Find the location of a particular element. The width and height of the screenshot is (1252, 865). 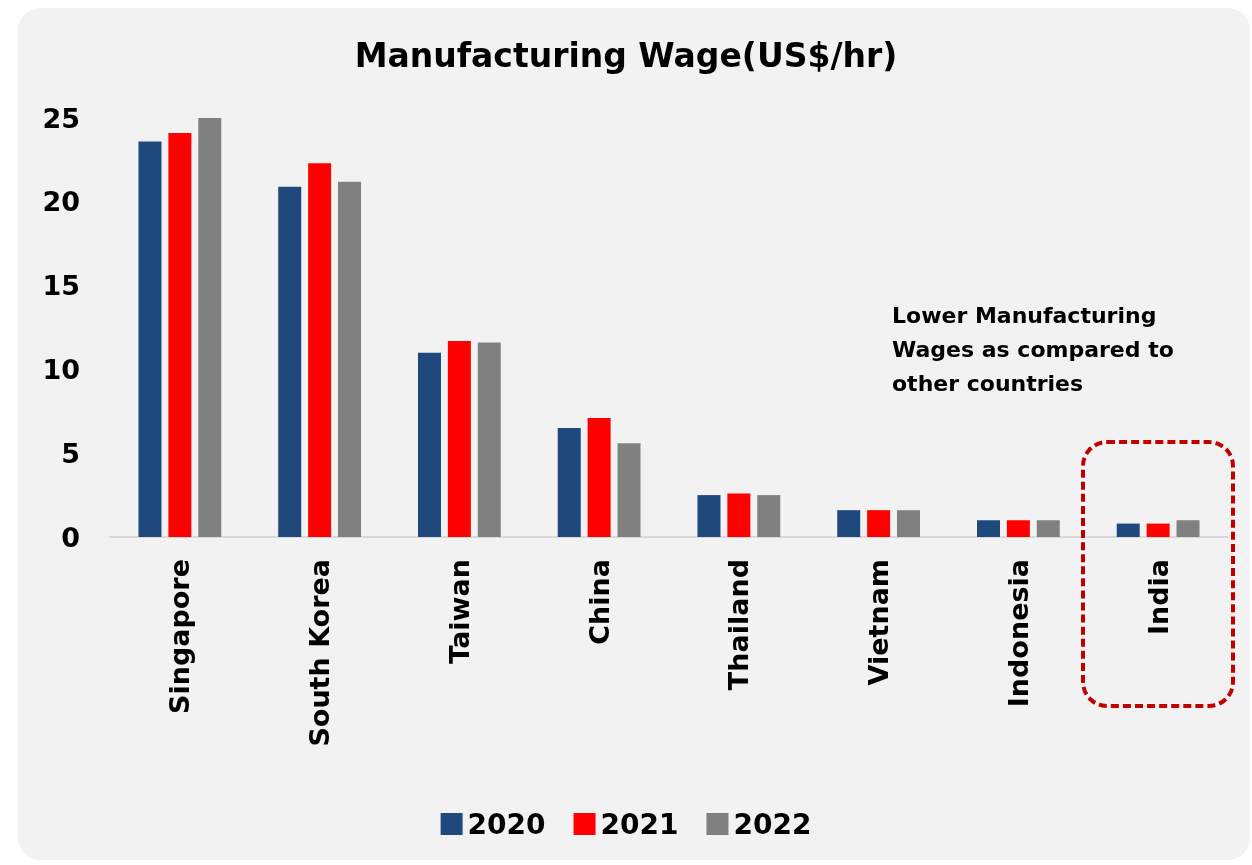

chart-title: Manufacturing Wage(US$/hr) is located at coordinates (626, 55).